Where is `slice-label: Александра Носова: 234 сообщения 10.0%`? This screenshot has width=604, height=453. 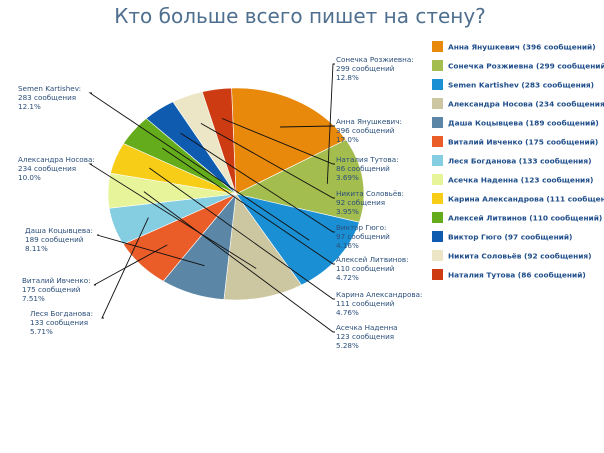
slice-label: Александра Носова: 234 сообщения 10.0% is located at coordinates (56, 168).